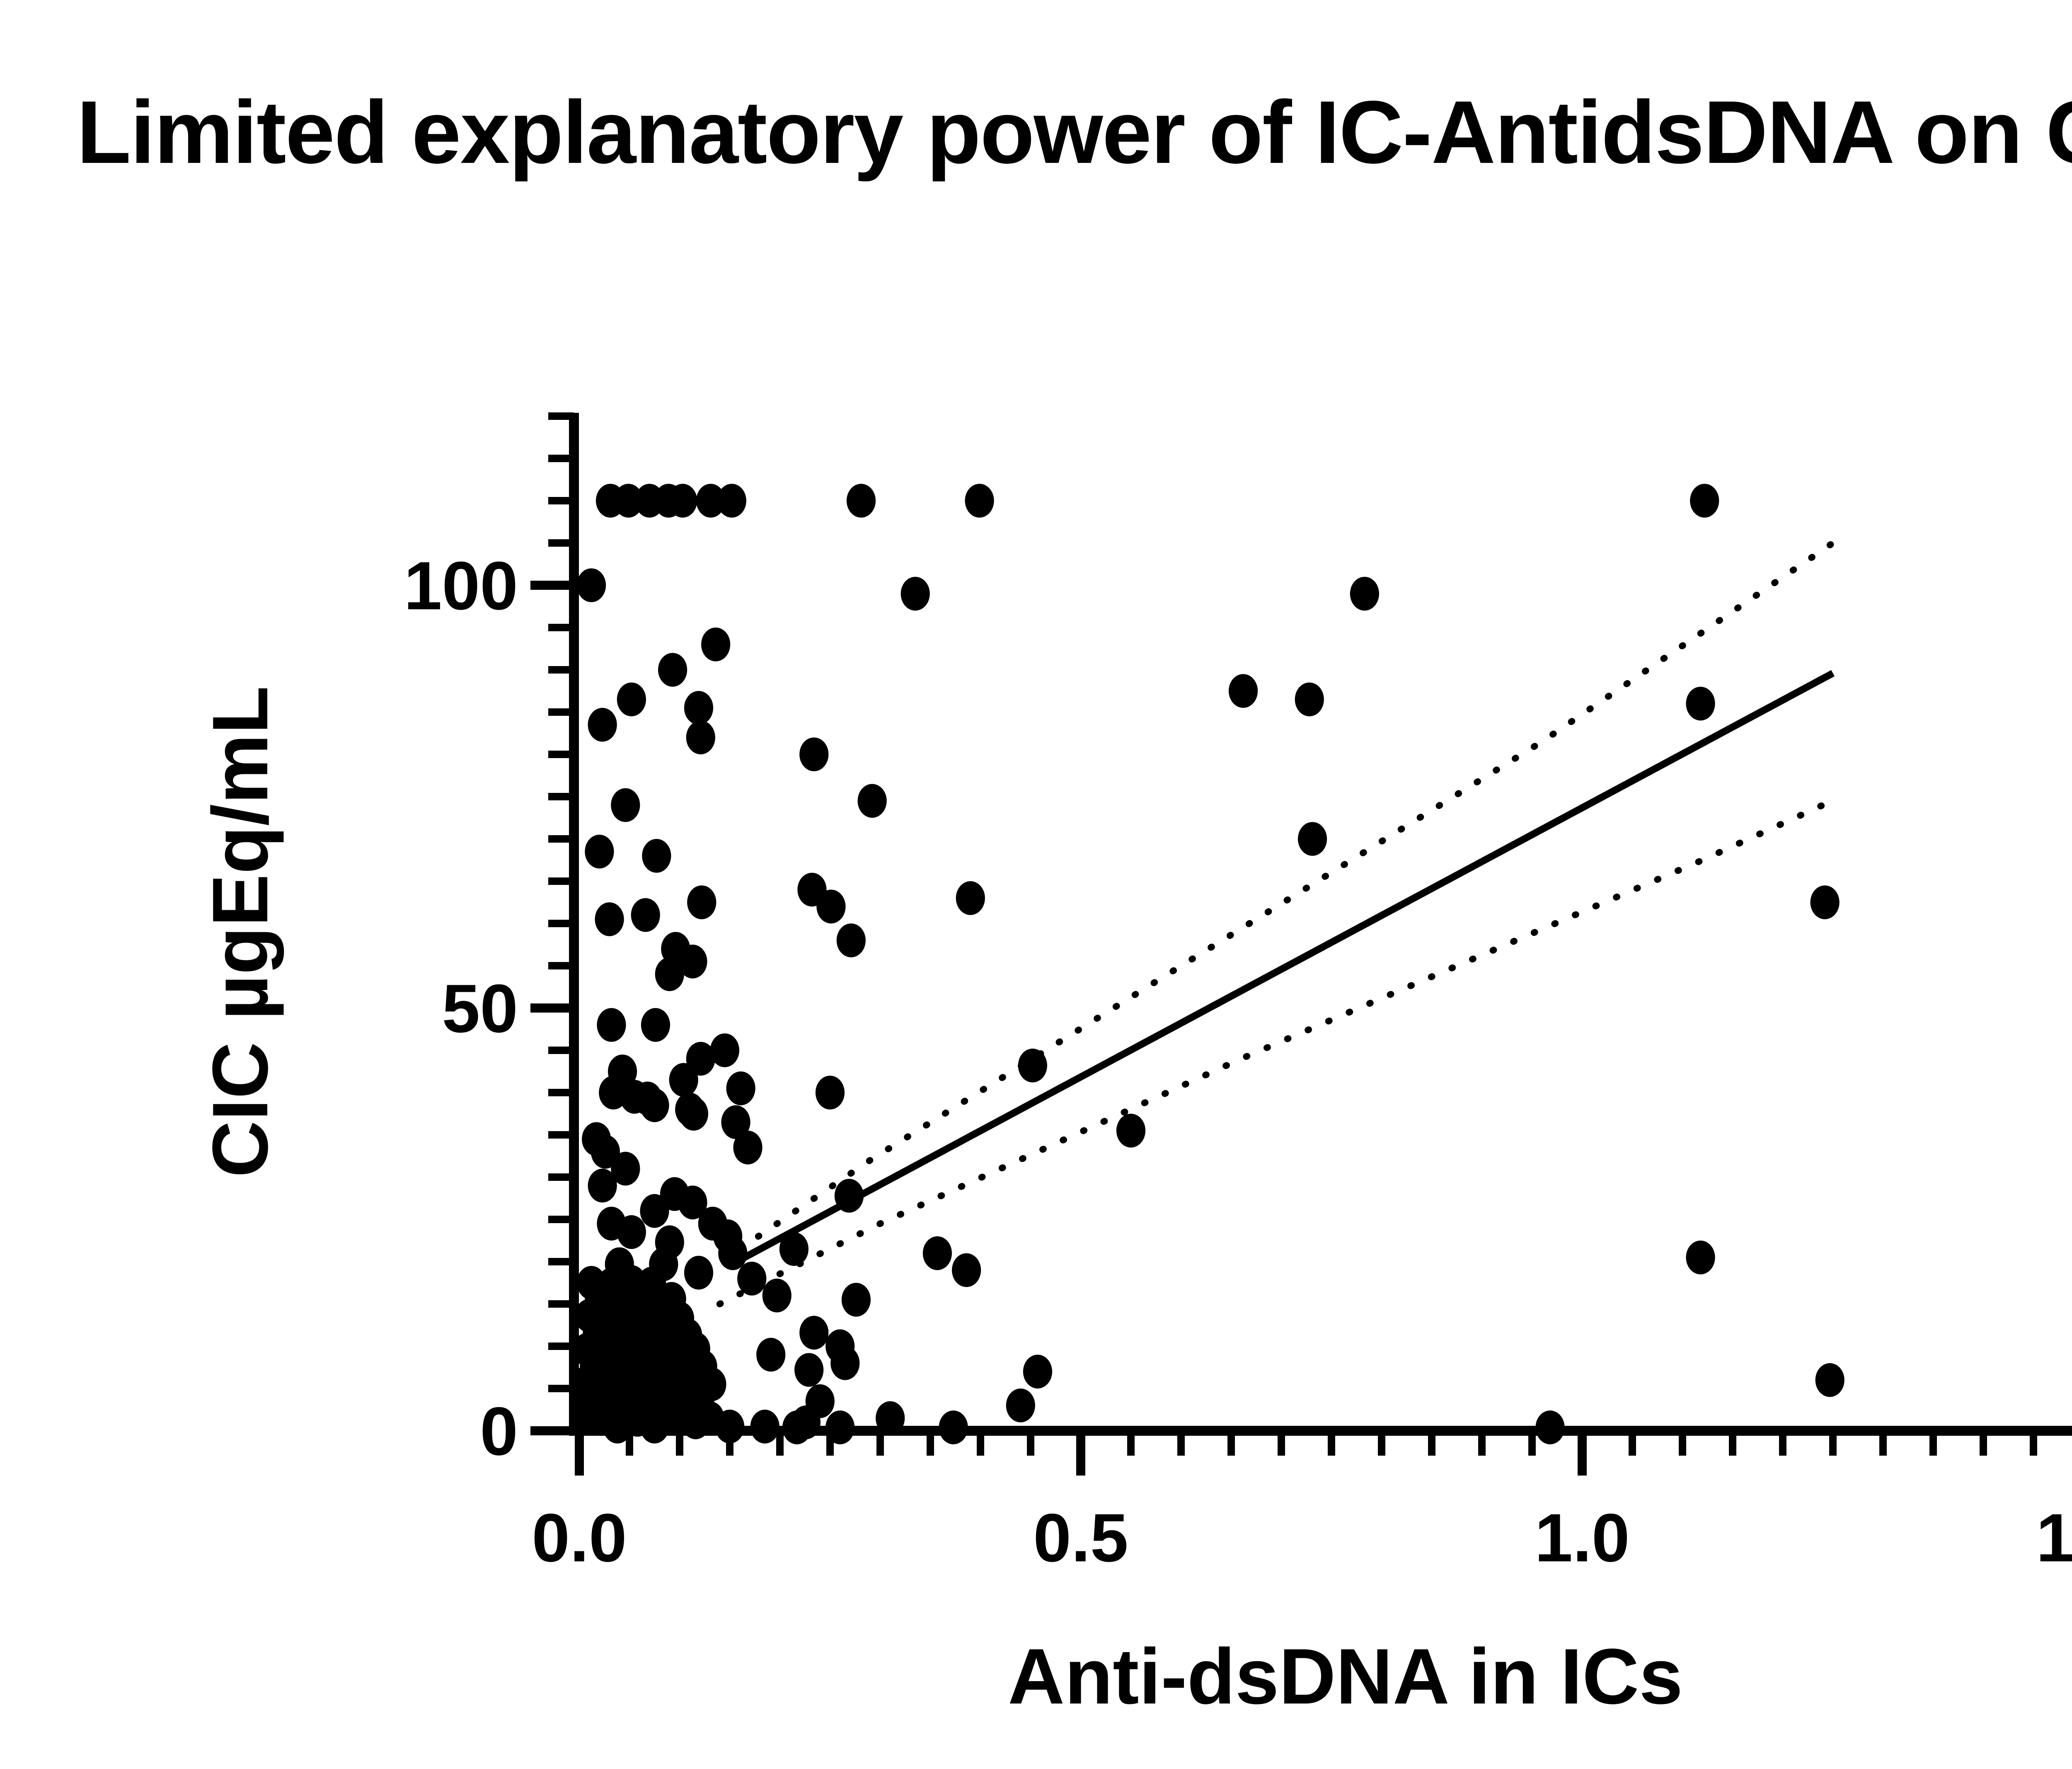 Image resolution: width=2072 pixels, height=1769 pixels. What do you see at coordinates (1582, 1538) in the screenshot?
I see `x-tick-label: 1.0` at bounding box center [1582, 1538].